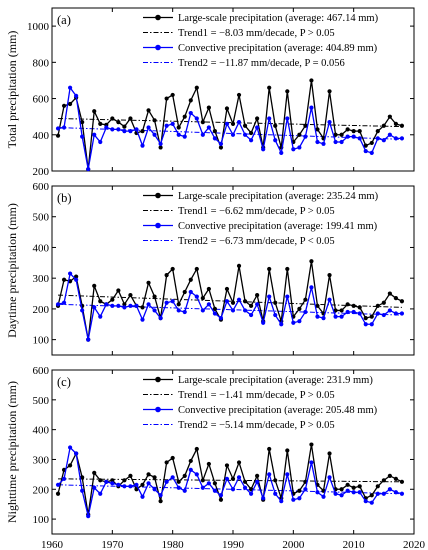 This screenshot has width=428, height=550. Describe the element at coordinates (52, 544) in the screenshot. I see `x-tick-label: 1960` at that location.